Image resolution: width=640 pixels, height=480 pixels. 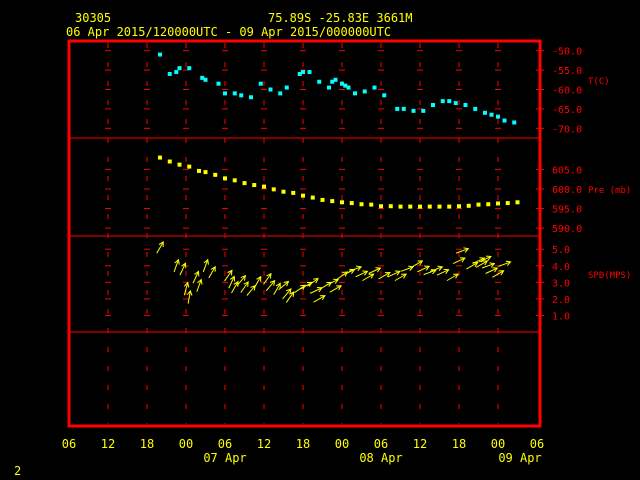 I want to click on x-date-label: 08 Apr, so click(x=380, y=458).